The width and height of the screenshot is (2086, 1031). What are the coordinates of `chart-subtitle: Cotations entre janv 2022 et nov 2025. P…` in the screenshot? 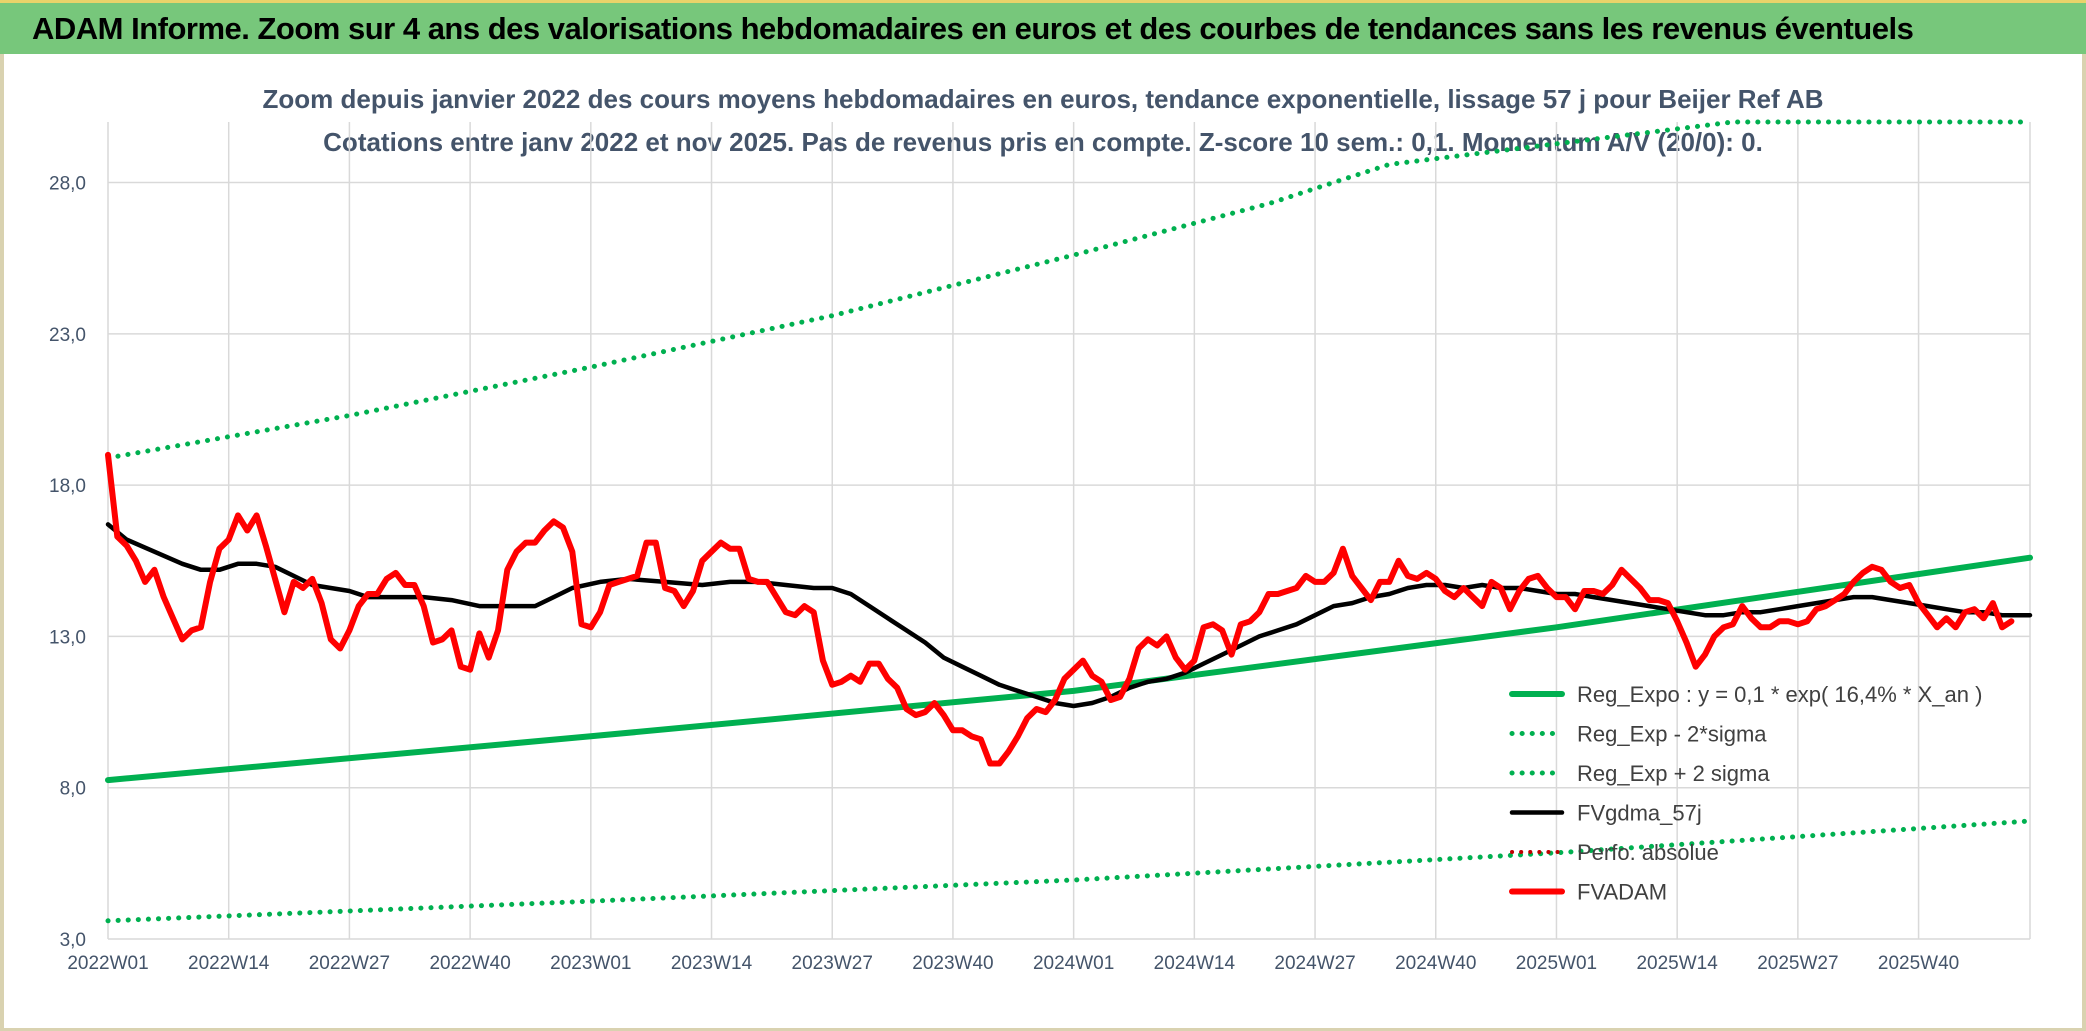 It's located at (1043, 142).